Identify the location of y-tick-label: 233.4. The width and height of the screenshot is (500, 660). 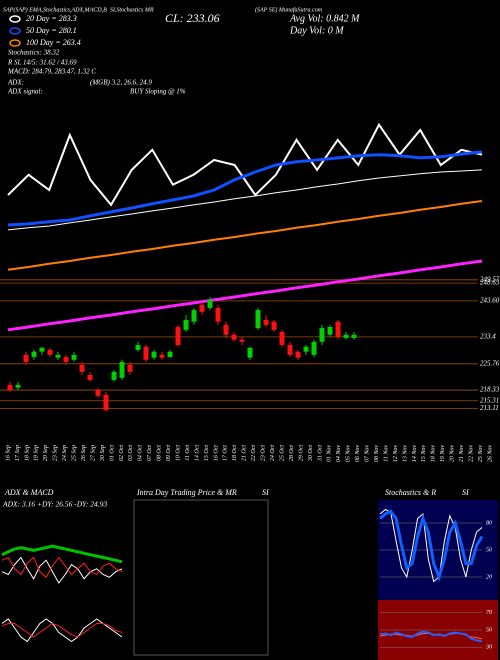
(488, 336).